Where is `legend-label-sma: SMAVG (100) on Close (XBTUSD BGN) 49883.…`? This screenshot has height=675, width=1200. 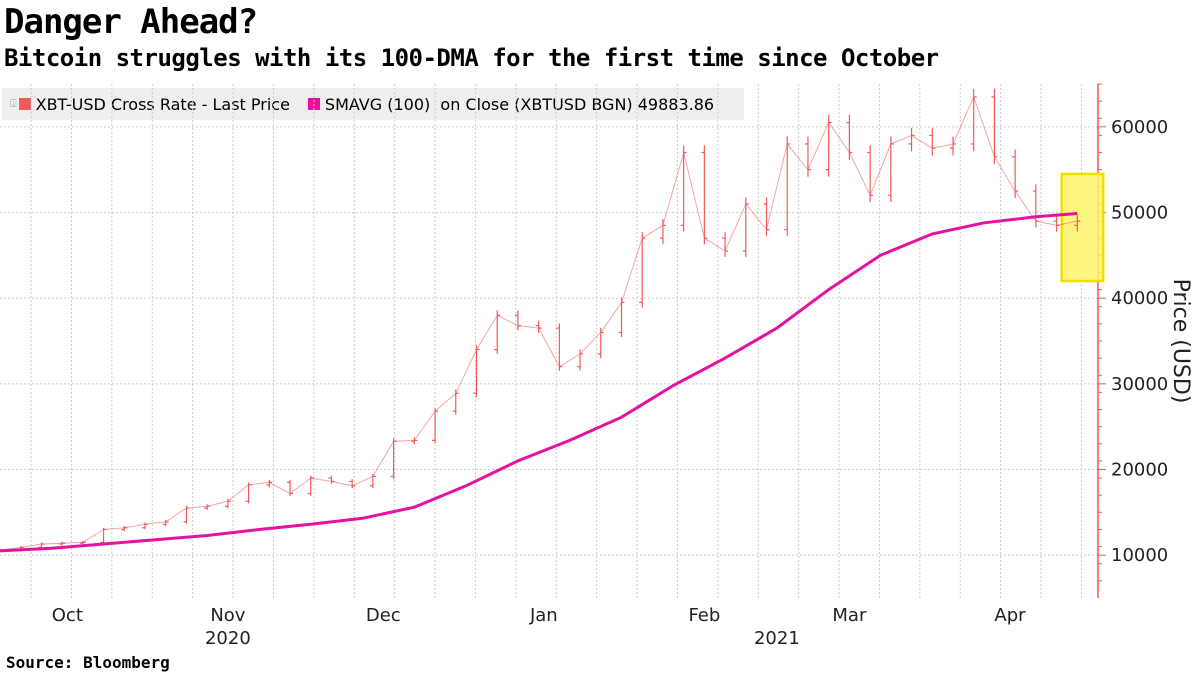 legend-label-sma: SMAVG (100) on Close (XBTUSD BGN) 49883.… is located at coordinates (519, 104).